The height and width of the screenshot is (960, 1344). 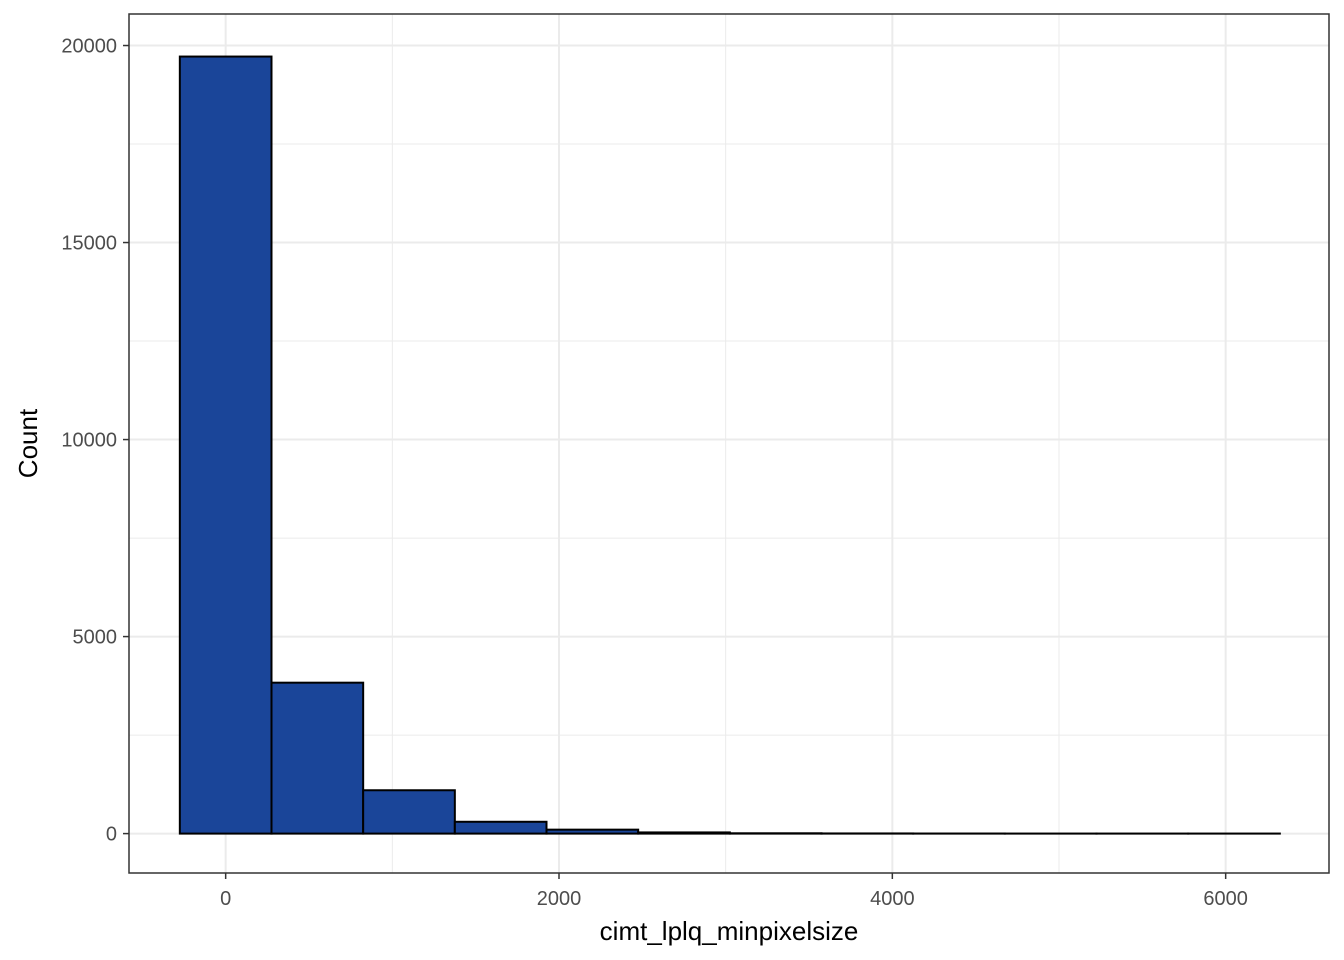 I want to click on y-tick-label: 0, so click(x=111, y=835).